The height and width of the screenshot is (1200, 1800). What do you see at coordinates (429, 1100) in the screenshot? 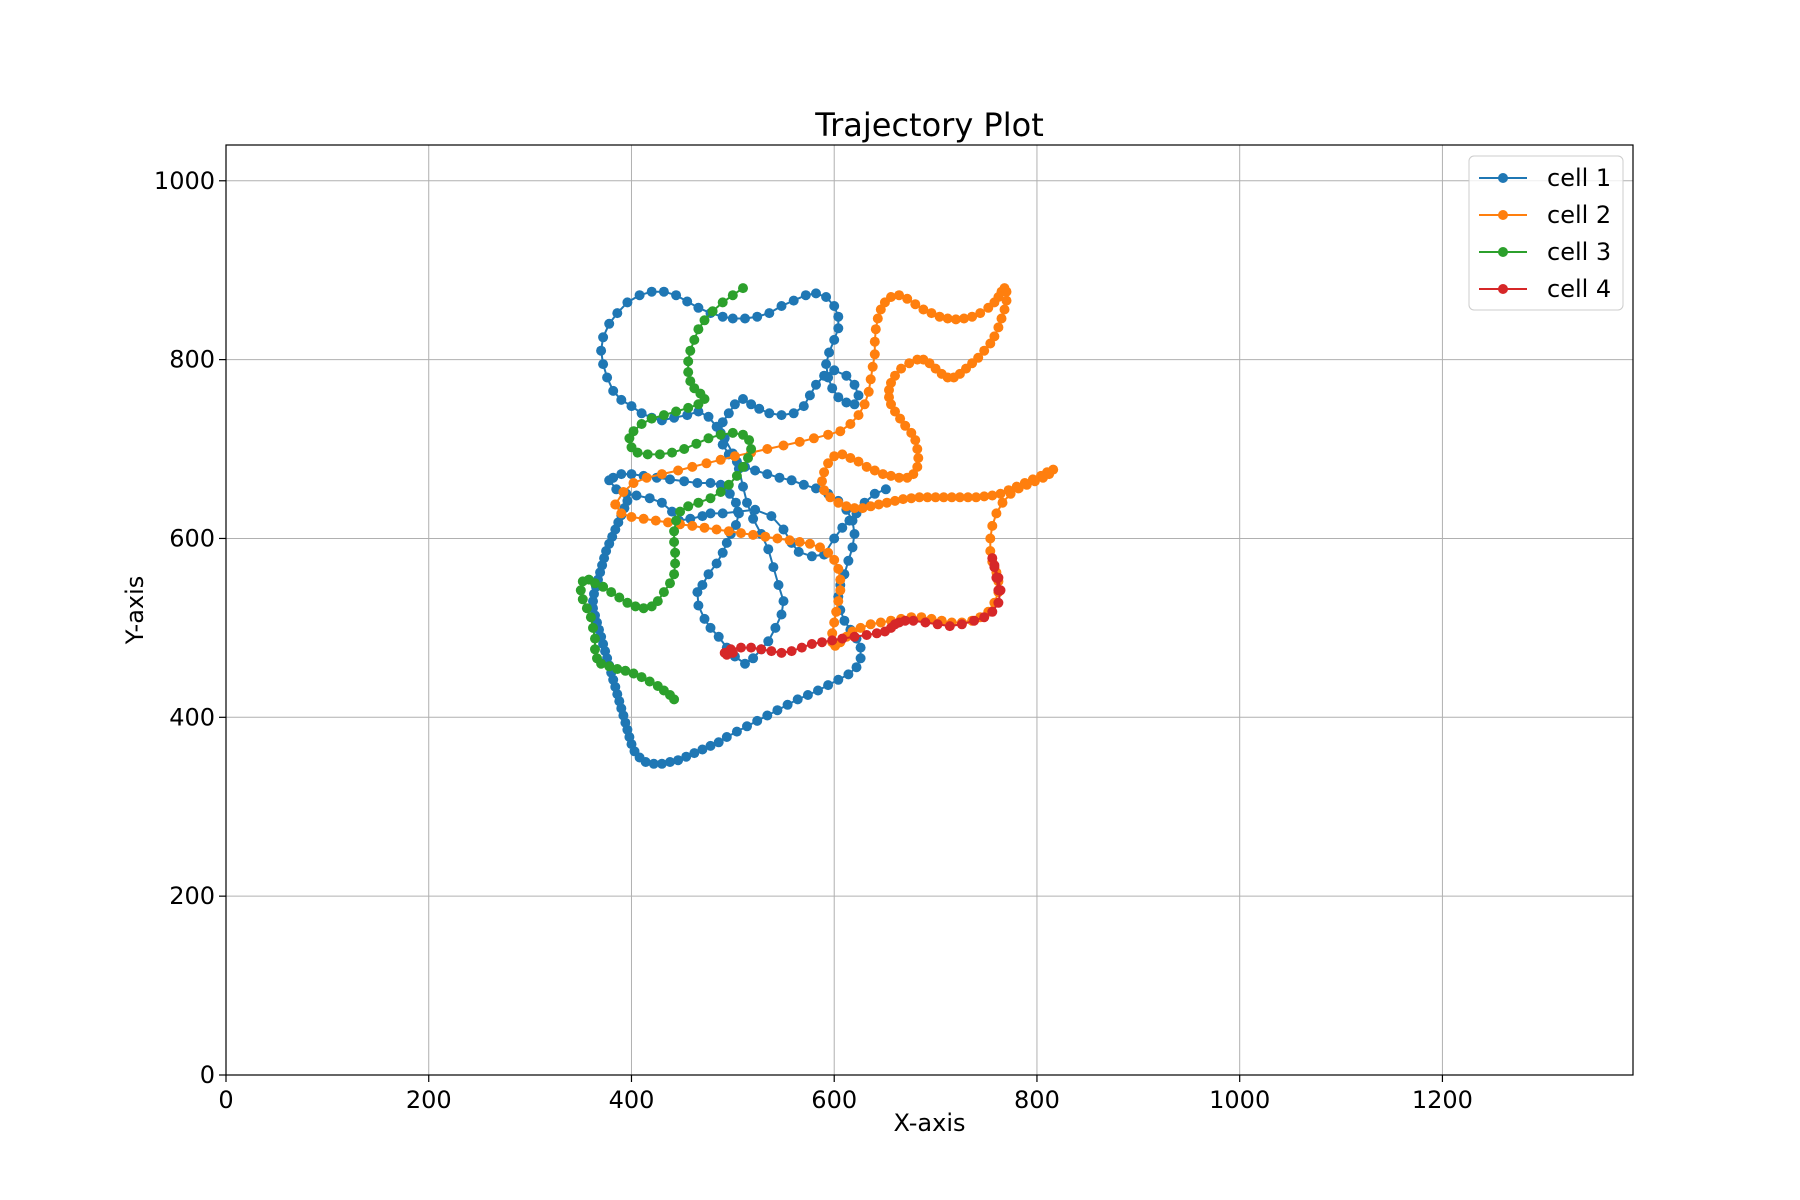
I see `x-tick-label: 200` at bounding box center [429, 1100].